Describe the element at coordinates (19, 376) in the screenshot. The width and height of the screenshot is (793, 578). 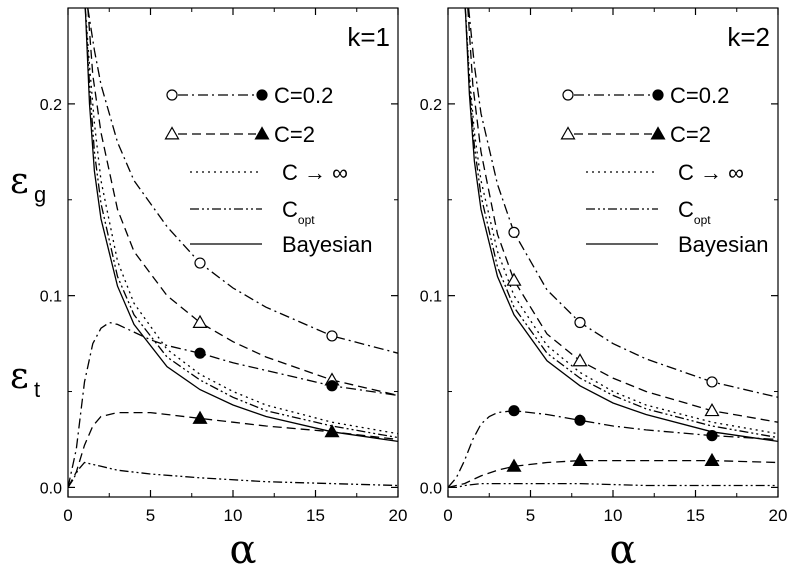
I see `y-axis-label-training: ε` at that location.